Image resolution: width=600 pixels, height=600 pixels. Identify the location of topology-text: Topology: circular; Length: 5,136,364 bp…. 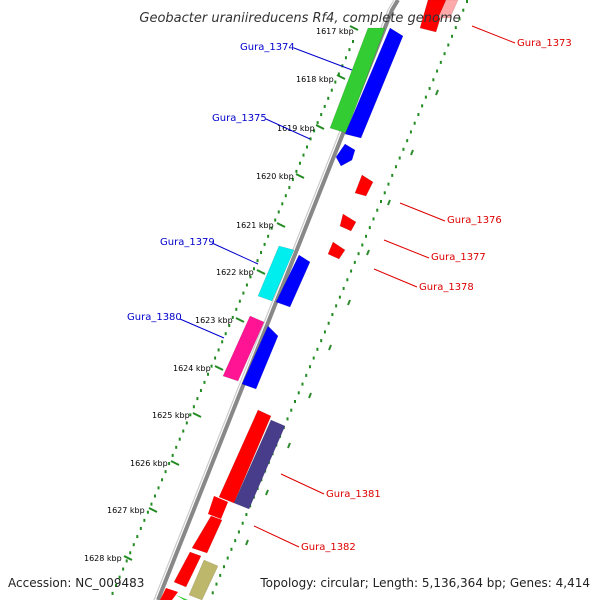
(424, 583).